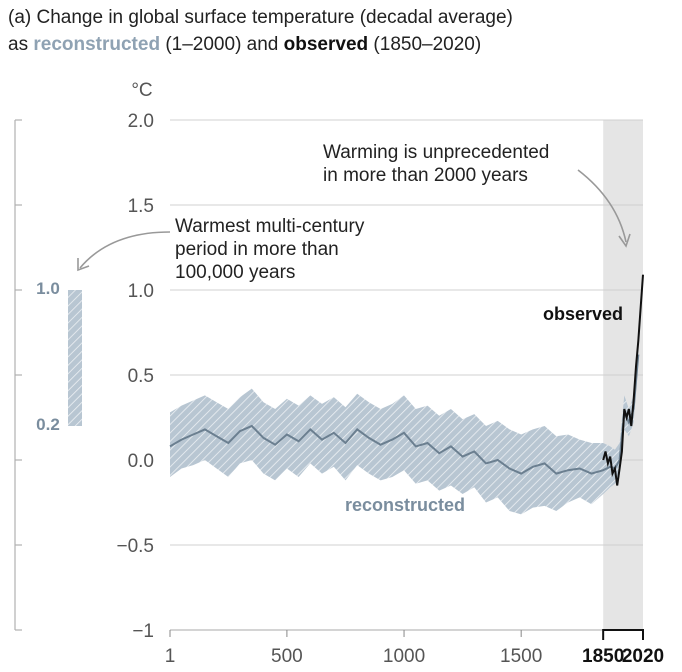  What do you see at coordinates (623, 380) in the screenshot?
I see `observed-line` at bounding box center [623, 380].